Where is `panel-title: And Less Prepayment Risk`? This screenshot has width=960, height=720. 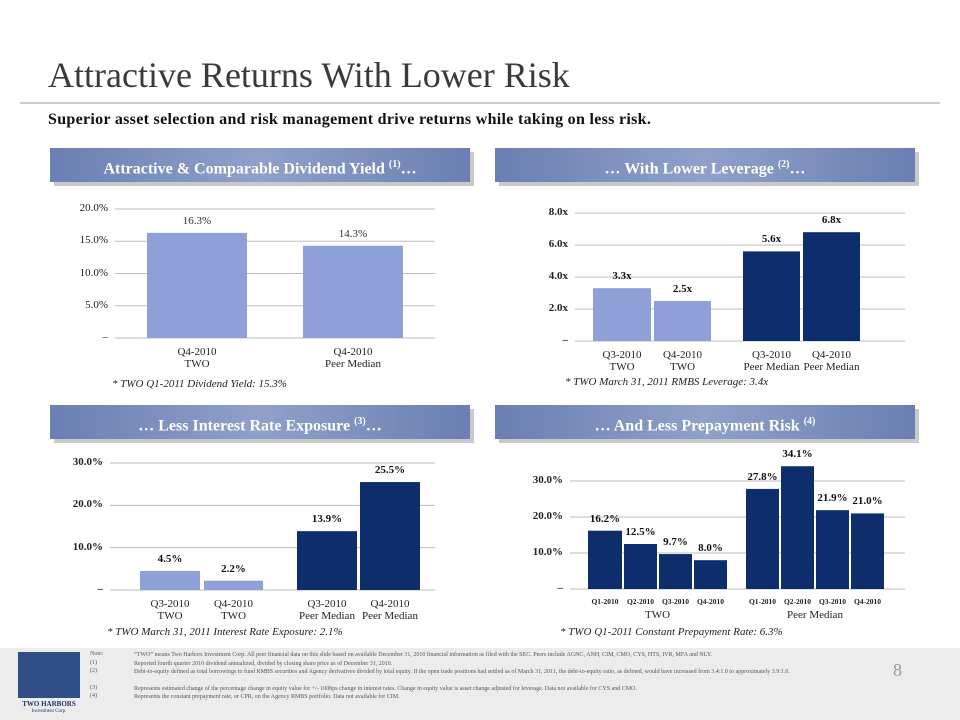
panel-title: And Less Prepayment Risk is located at coordinates (706, 426).